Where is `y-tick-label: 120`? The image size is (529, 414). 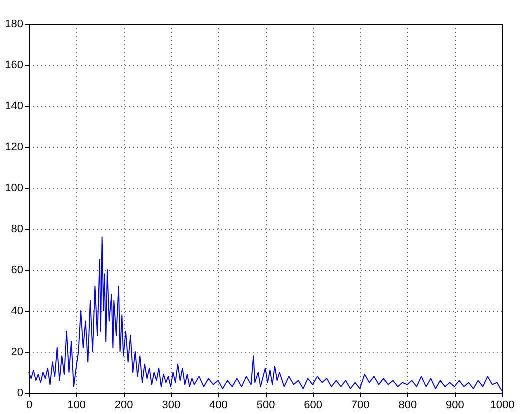
y-tick-label: 120 is located at coordinates (14, 148).